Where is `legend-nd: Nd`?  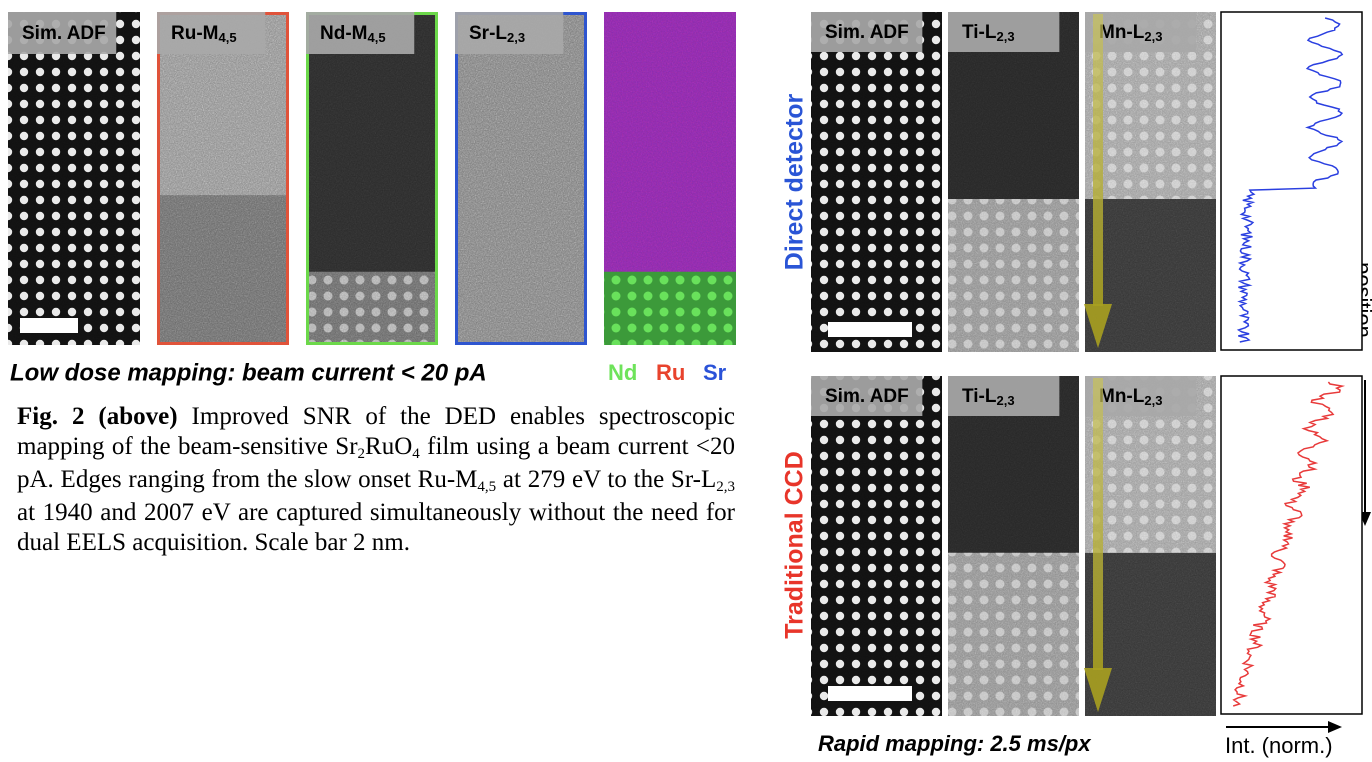 legend-nd: Nd is located at coordinates (622, 372).